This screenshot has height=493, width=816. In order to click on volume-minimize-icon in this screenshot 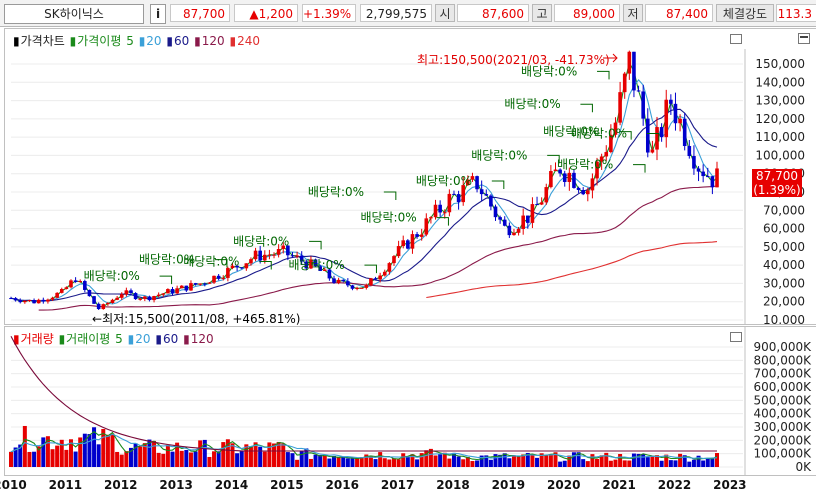, I will do `click(736, 337)`.